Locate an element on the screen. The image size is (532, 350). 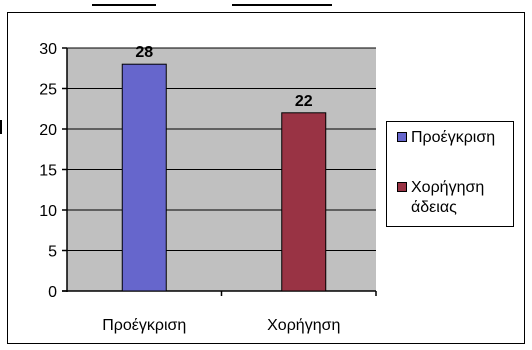
data-label-1: 22 is located at coordinates (304, 101).